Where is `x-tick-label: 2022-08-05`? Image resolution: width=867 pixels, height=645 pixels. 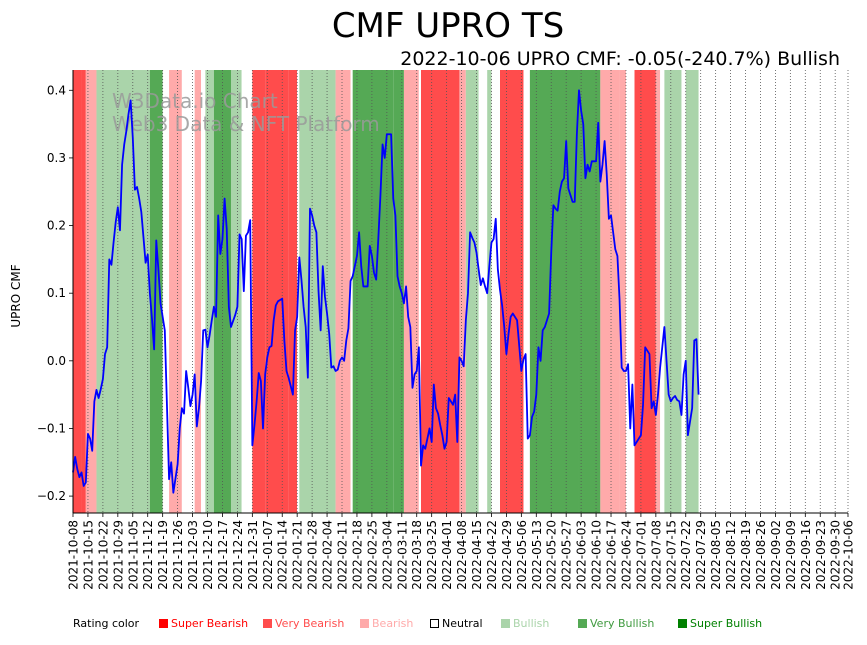 x-tick-label: 2022-08-05 is located at coordinates (716, 555).